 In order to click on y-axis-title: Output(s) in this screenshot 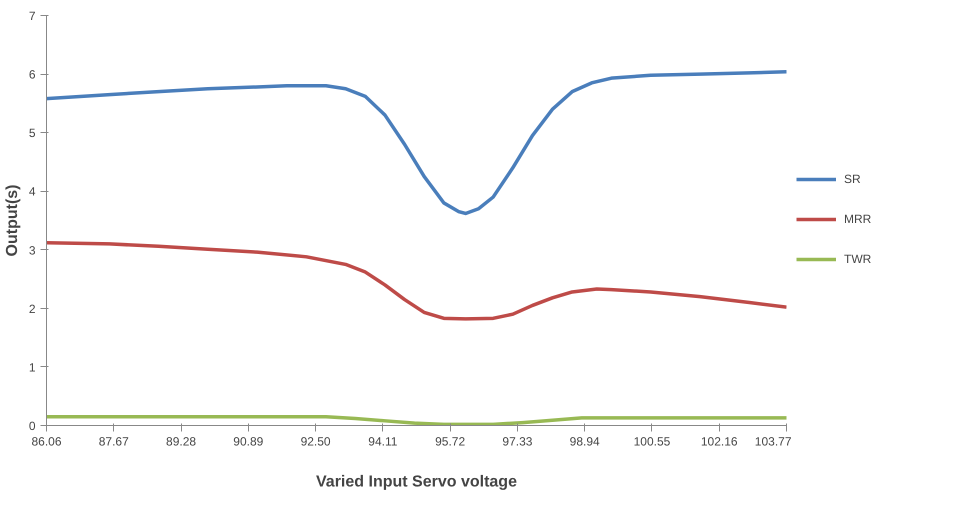, I will do `click(12, 220)`.